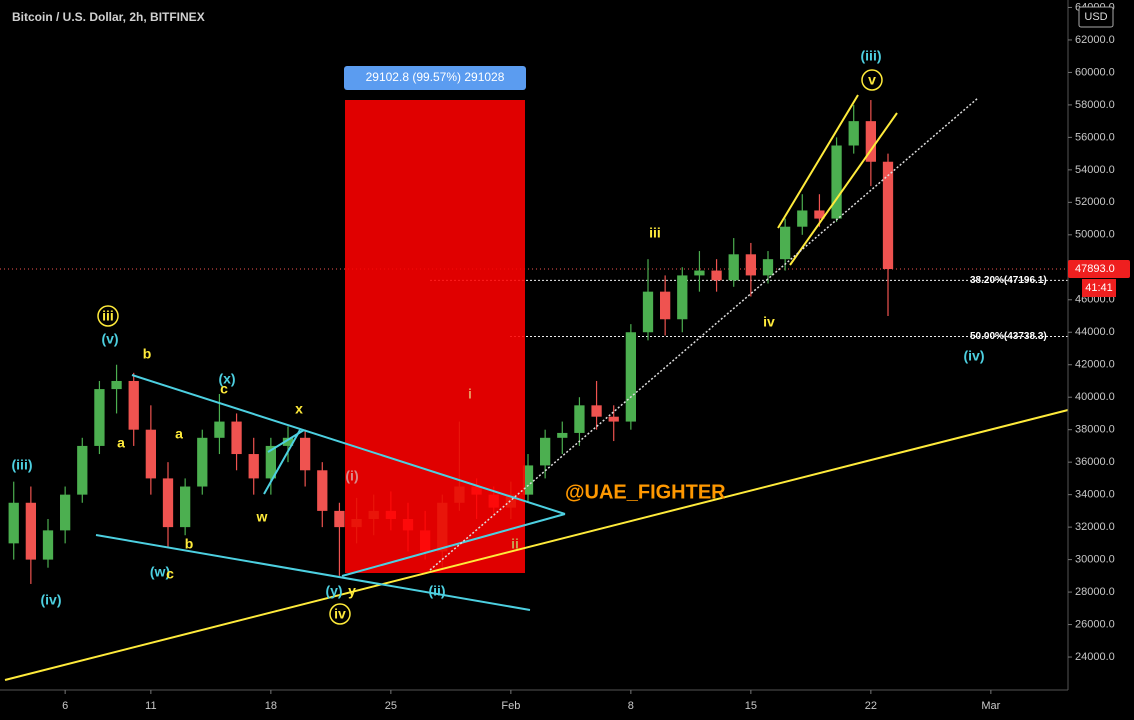 The width and height of the screenshot is (1134, 720). I want to click on y-tick-label: 34000.0, so click(1095, 495).